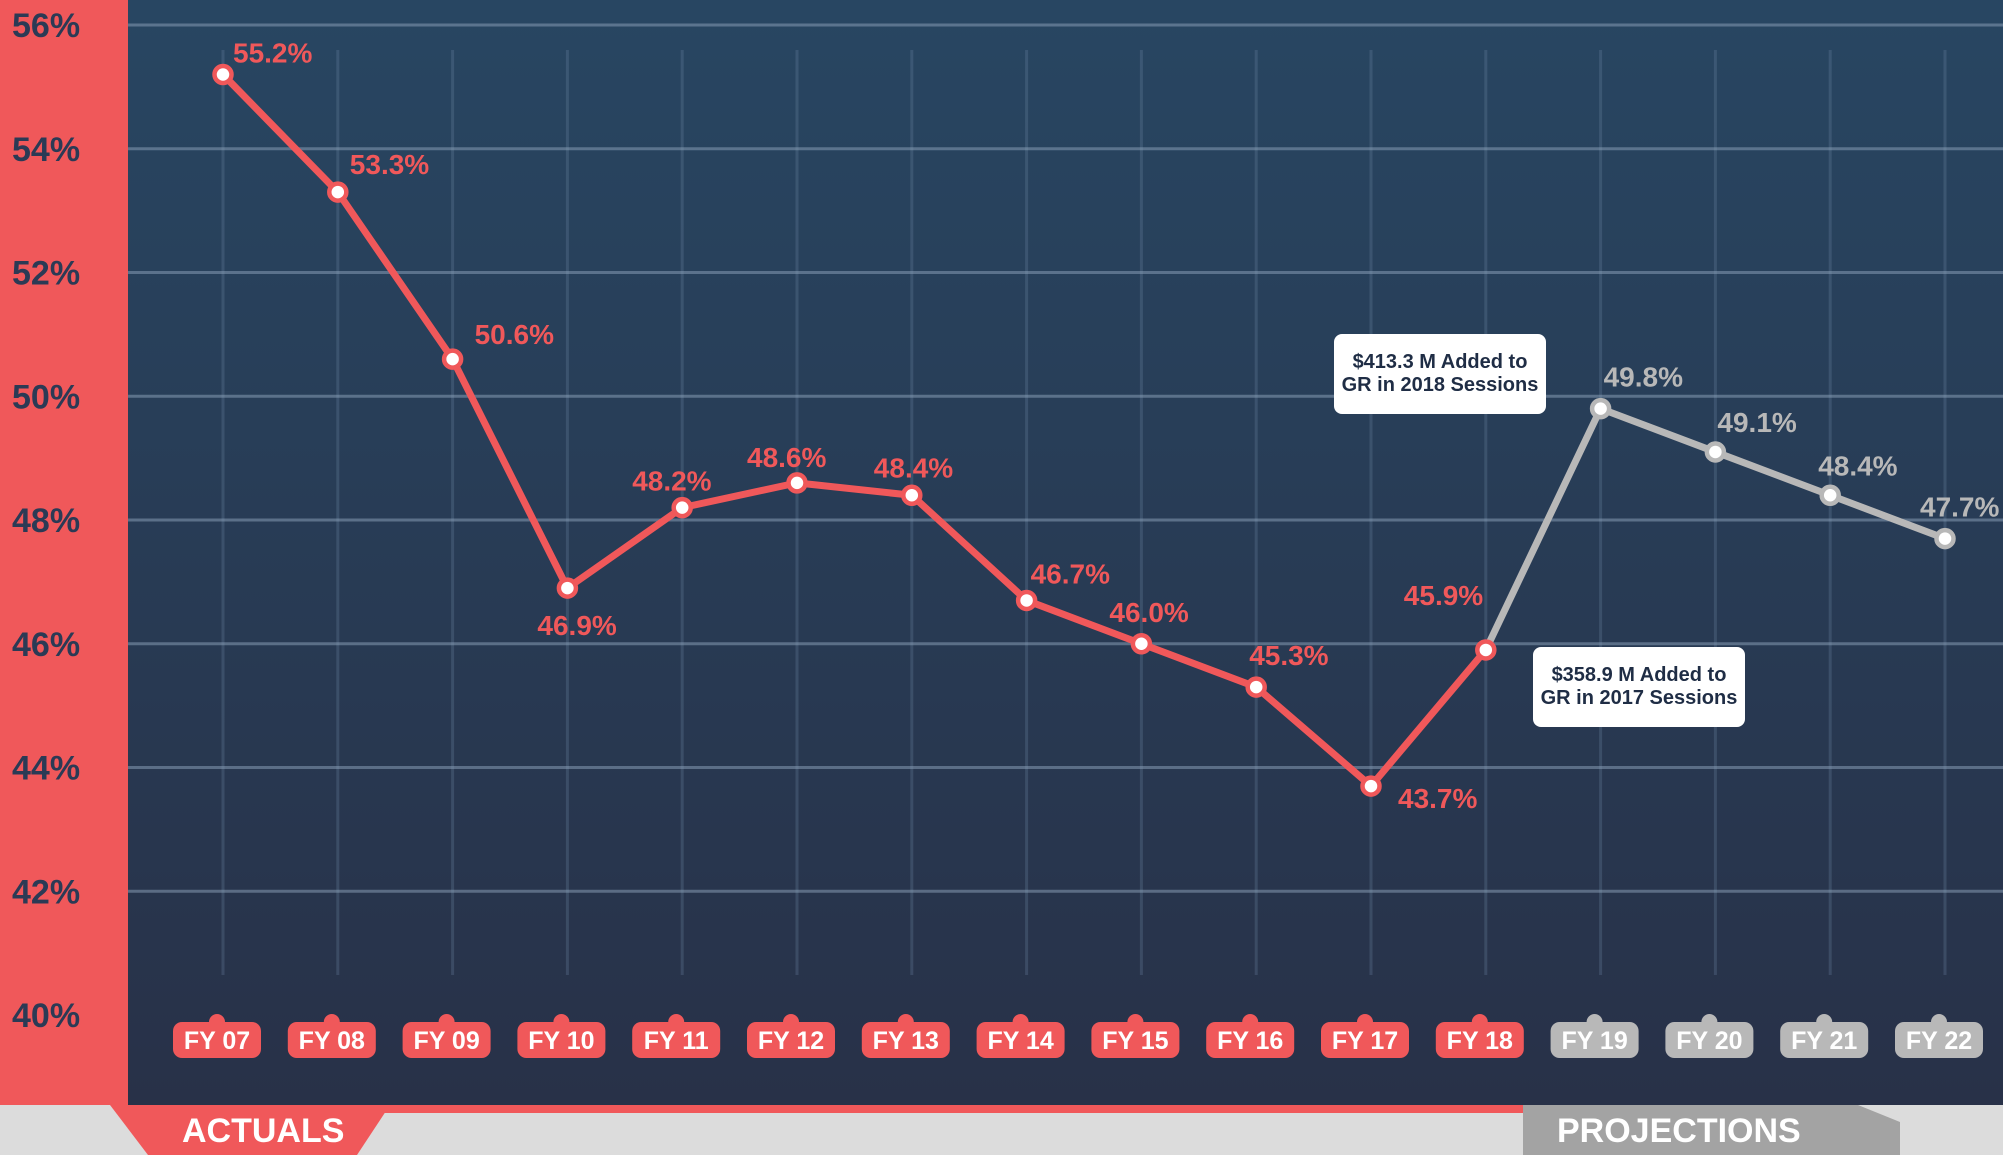  What do you see at coordinates (46, 892) in the screenshot?
I see `y-tick-label: 42%` at bounding box center [46, 892].